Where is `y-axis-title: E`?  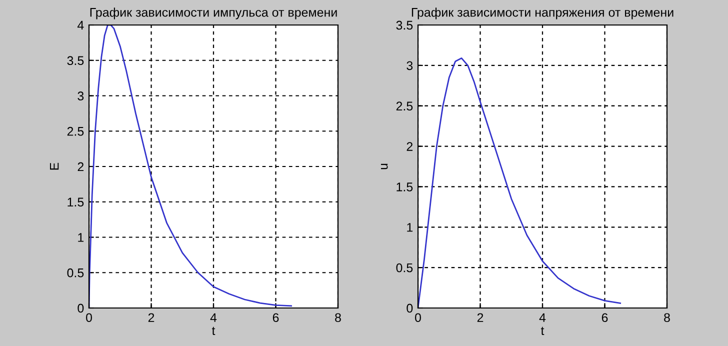
y-axis-title: E is located at coordinates (54, 166).